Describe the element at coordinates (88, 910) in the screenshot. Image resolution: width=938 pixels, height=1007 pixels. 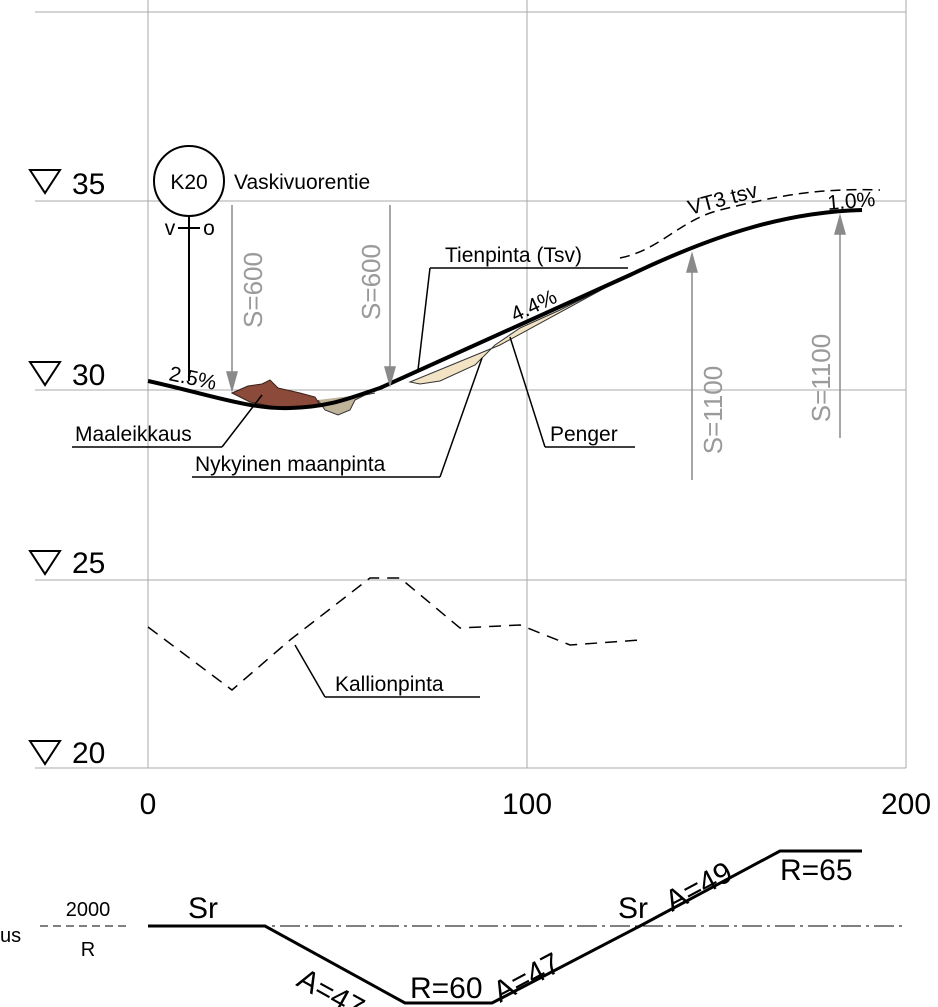
I see `radius-scale: 2000` at that location.